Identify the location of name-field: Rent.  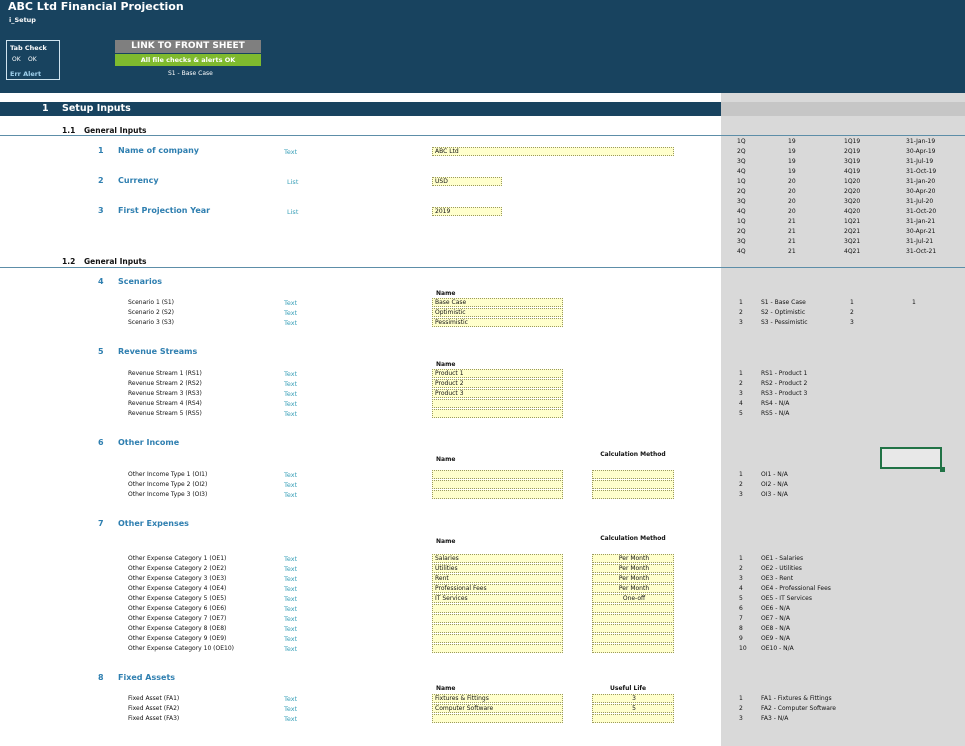
(497, 578).